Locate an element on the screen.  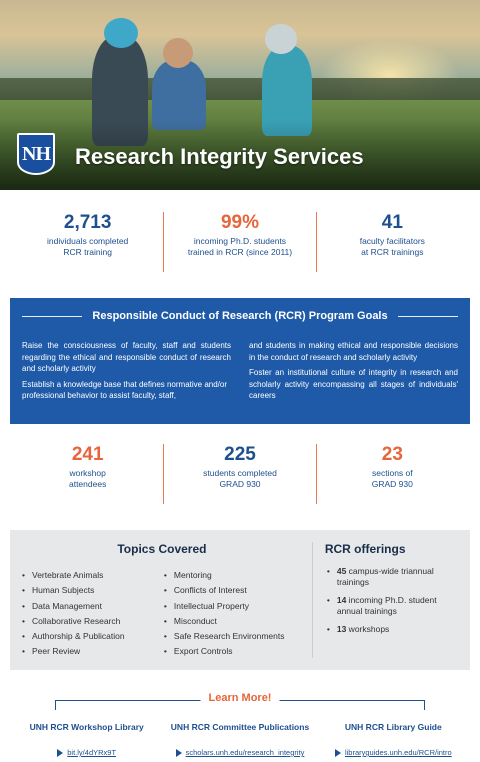
hero-overlay is located at coordinates (240, 155).